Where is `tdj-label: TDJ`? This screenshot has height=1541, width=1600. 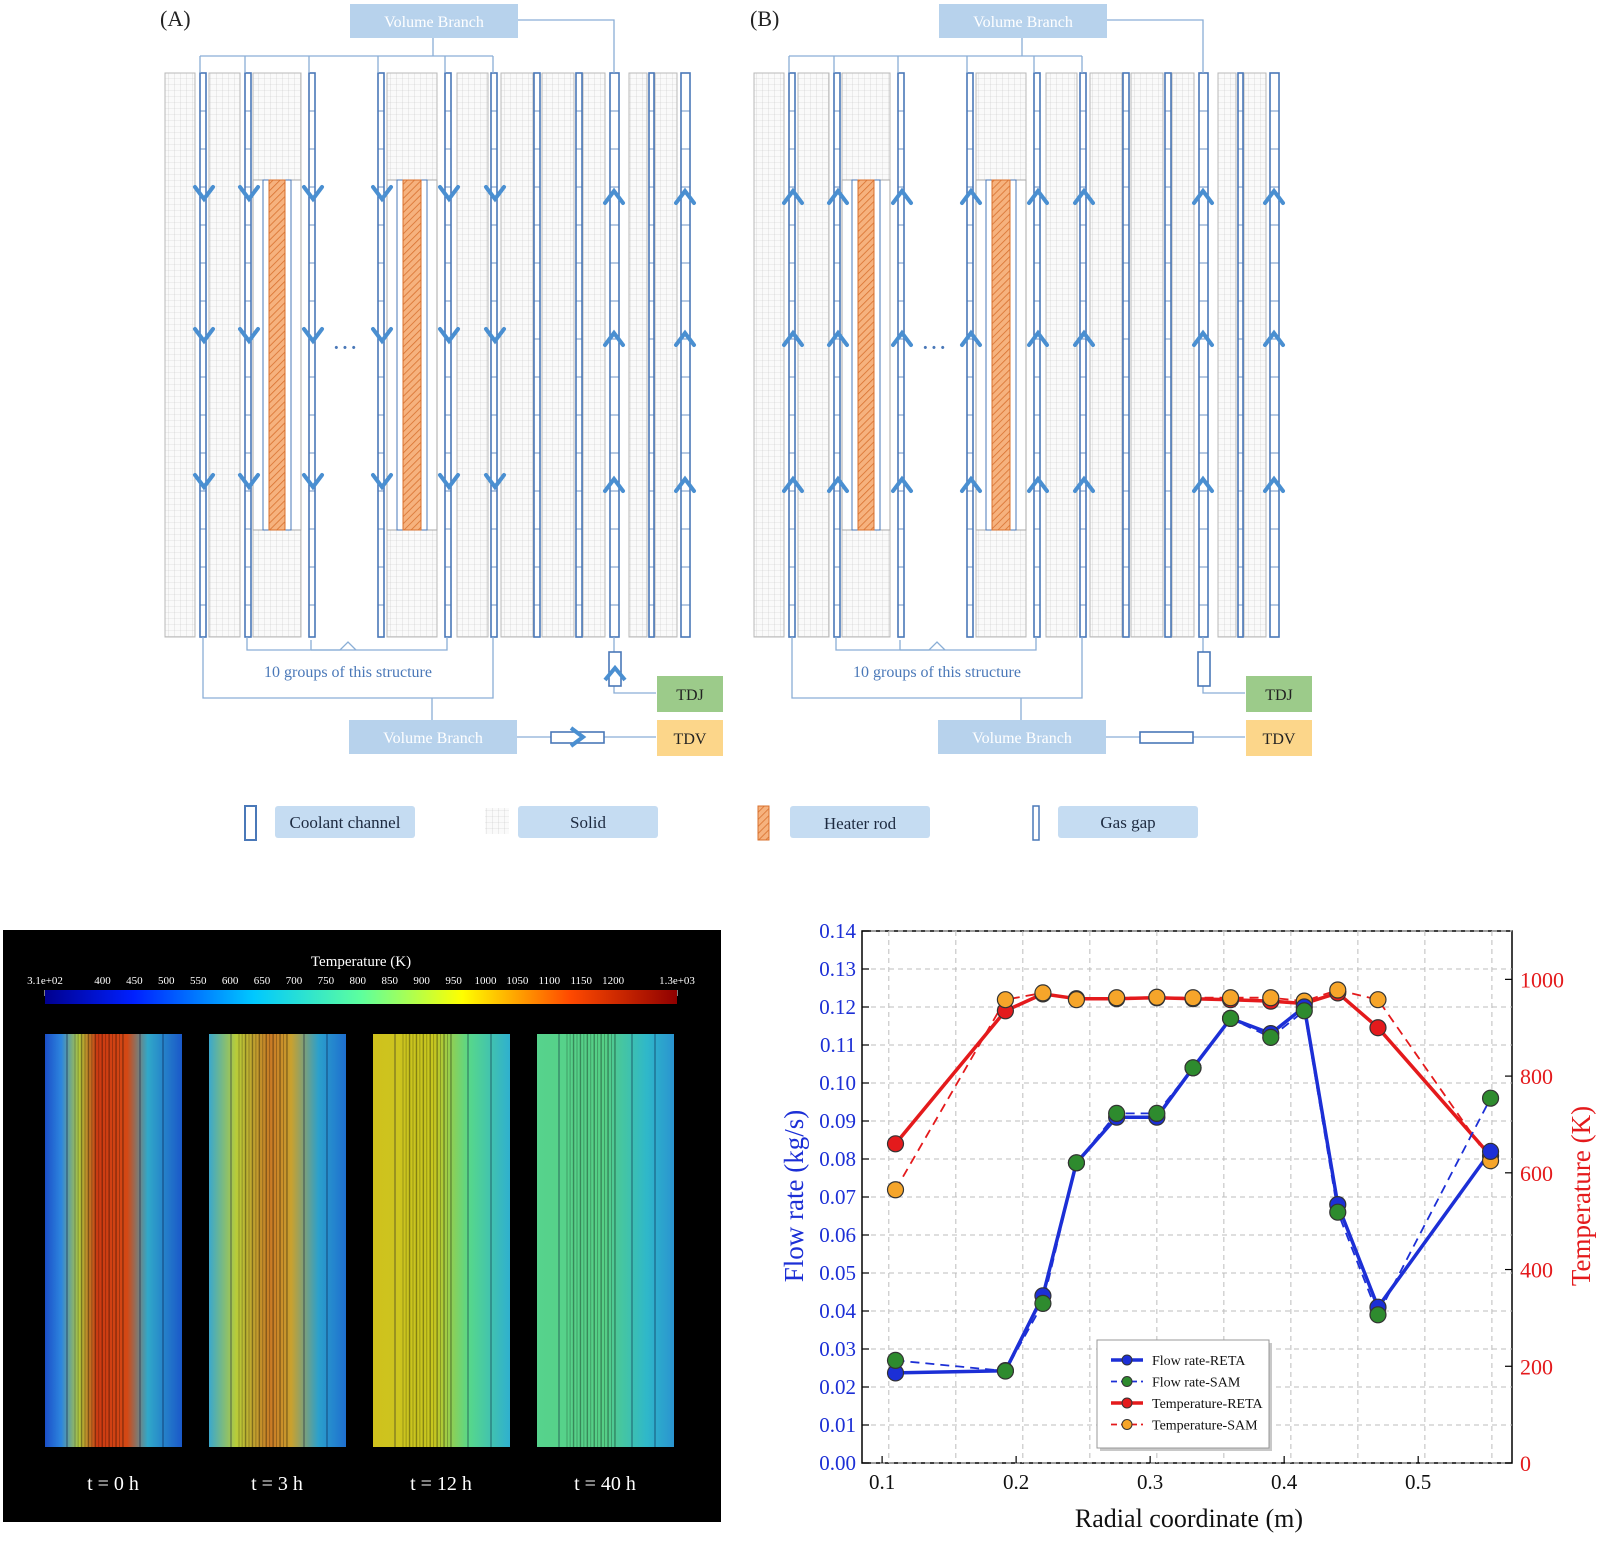
tdj-label: TDJ is located at coordinates (1279, 695).